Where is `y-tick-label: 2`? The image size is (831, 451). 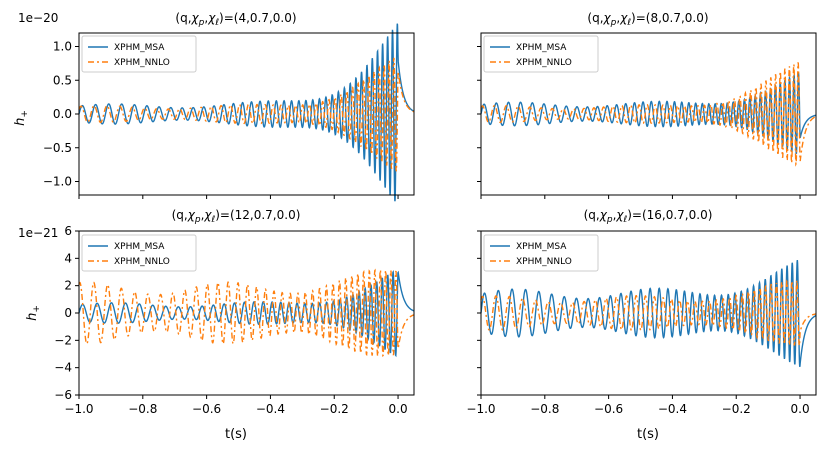
y-tick-label: 2 is located at coordinates (68, 286).